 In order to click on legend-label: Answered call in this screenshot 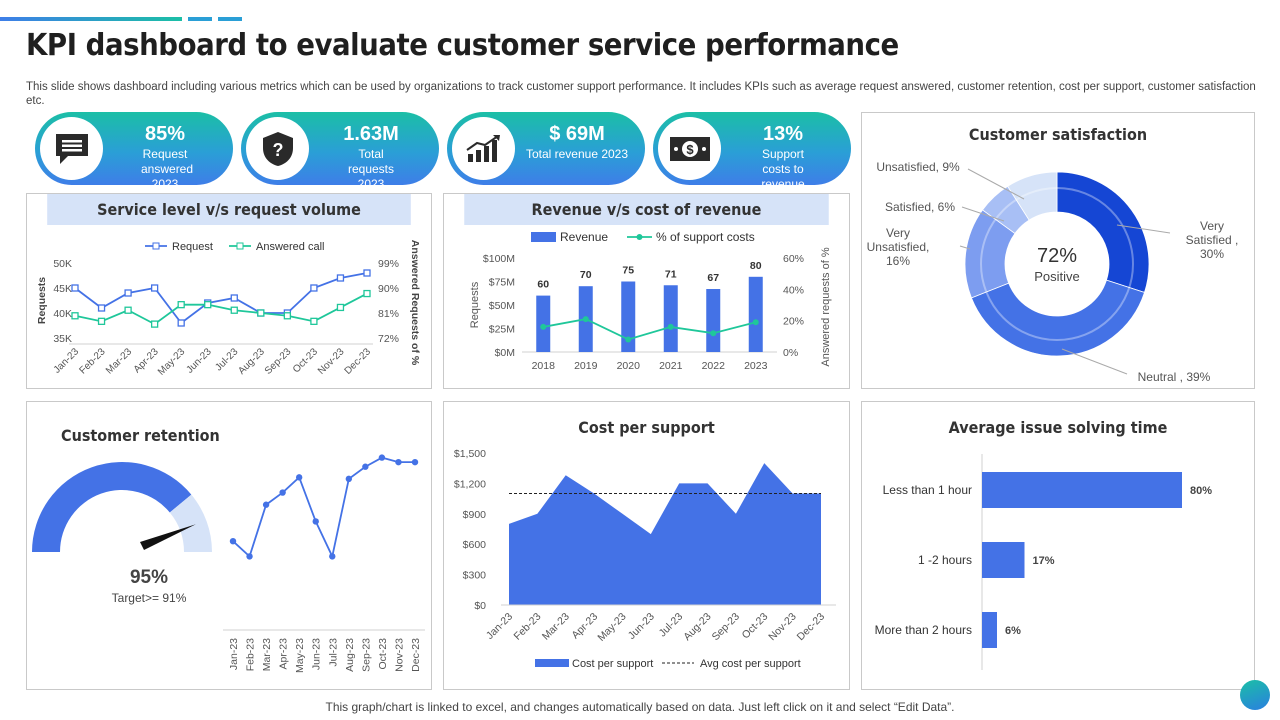, I will do `click(290, 247)`.